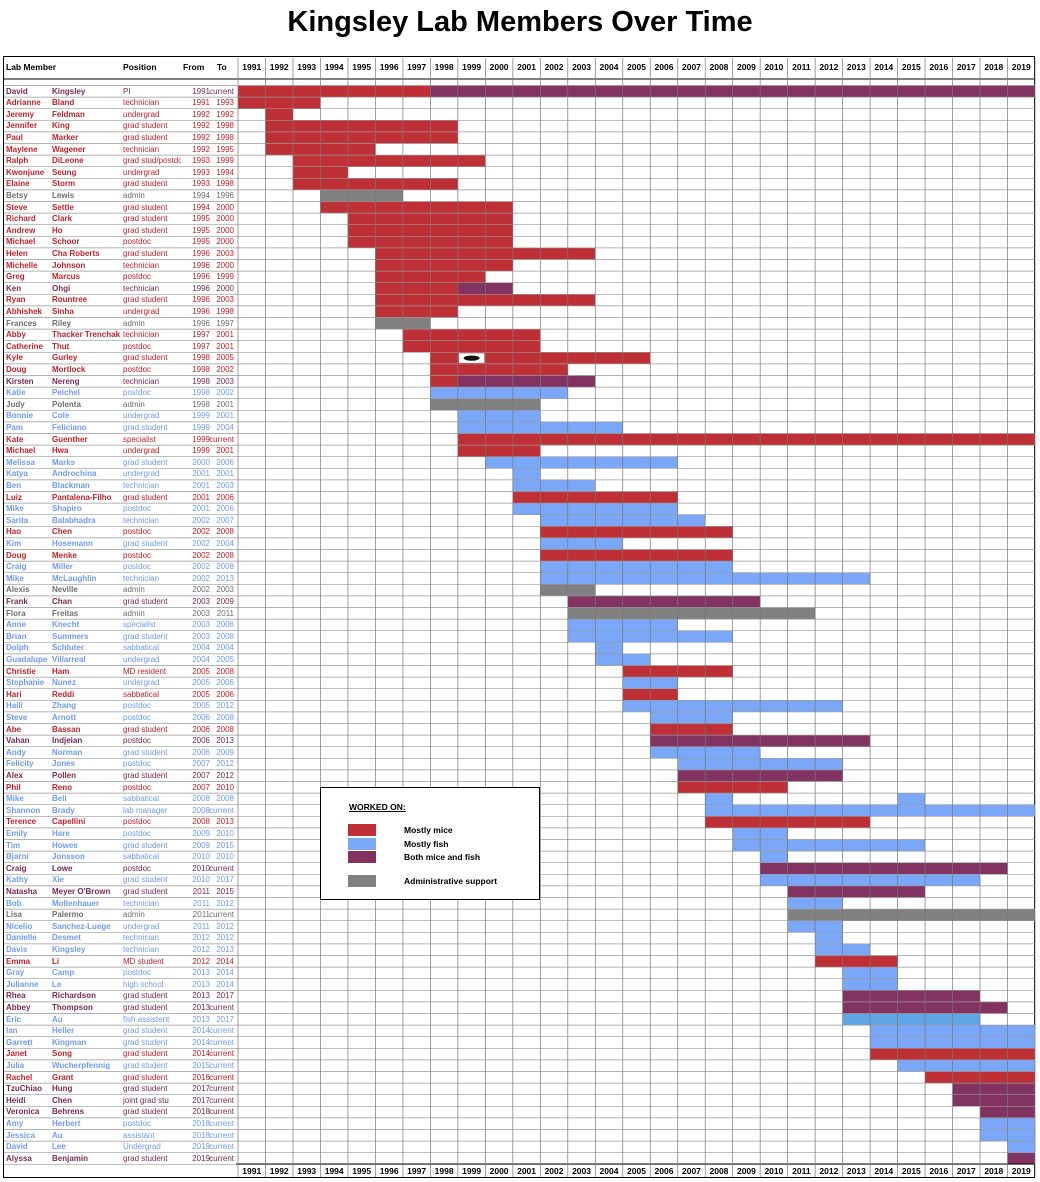 Image resolution: width=1040 pixels, height=1182 pixels. Describe the element at coordinates (24, 1089) in the screenshot. I see `member-first-name: TzuChiao` at that location.